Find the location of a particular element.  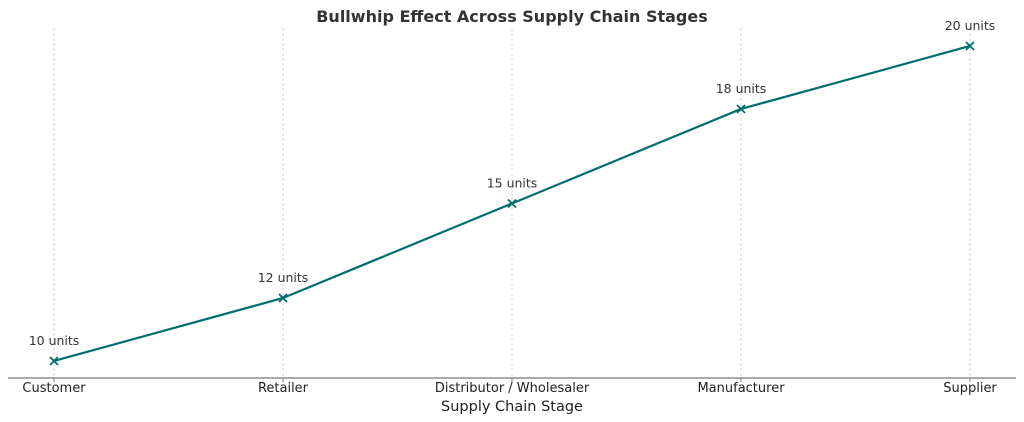

x-axis-label: Supply Chain Stage is located at coordinates (512, 407).